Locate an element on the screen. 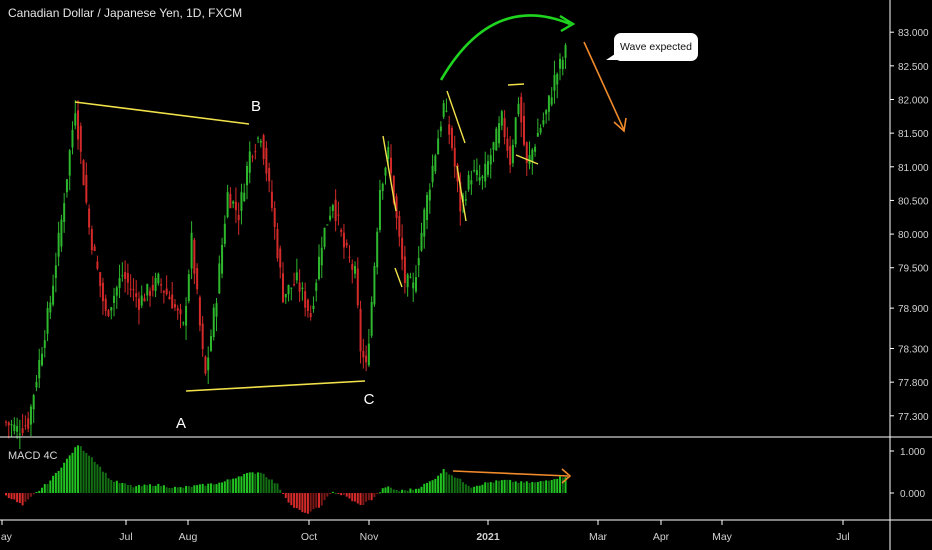 Image resolution: width=932 pixels, height=550 pixels. macd-title: MACD 4C is located at coordinates (33, 456).